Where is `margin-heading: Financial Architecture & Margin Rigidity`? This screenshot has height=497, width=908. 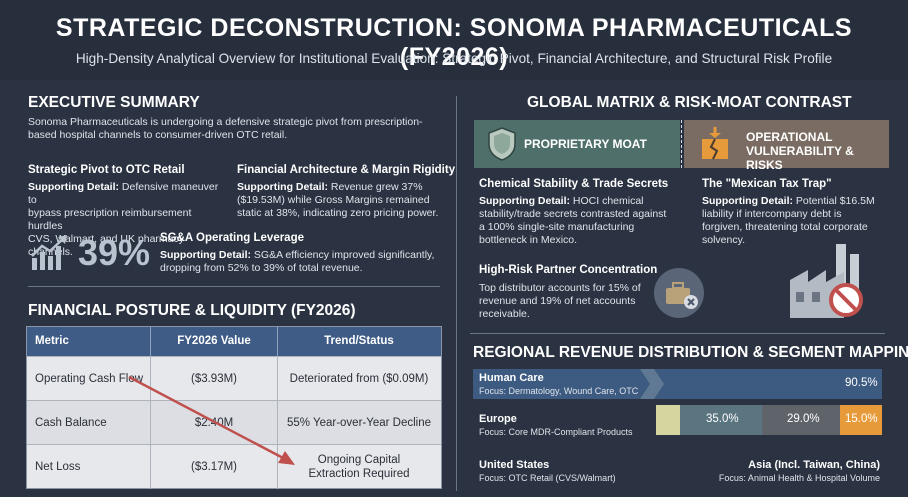
margin-heading: Financial Architecture & Margin Rigidity is located at coordinates (346, 170).